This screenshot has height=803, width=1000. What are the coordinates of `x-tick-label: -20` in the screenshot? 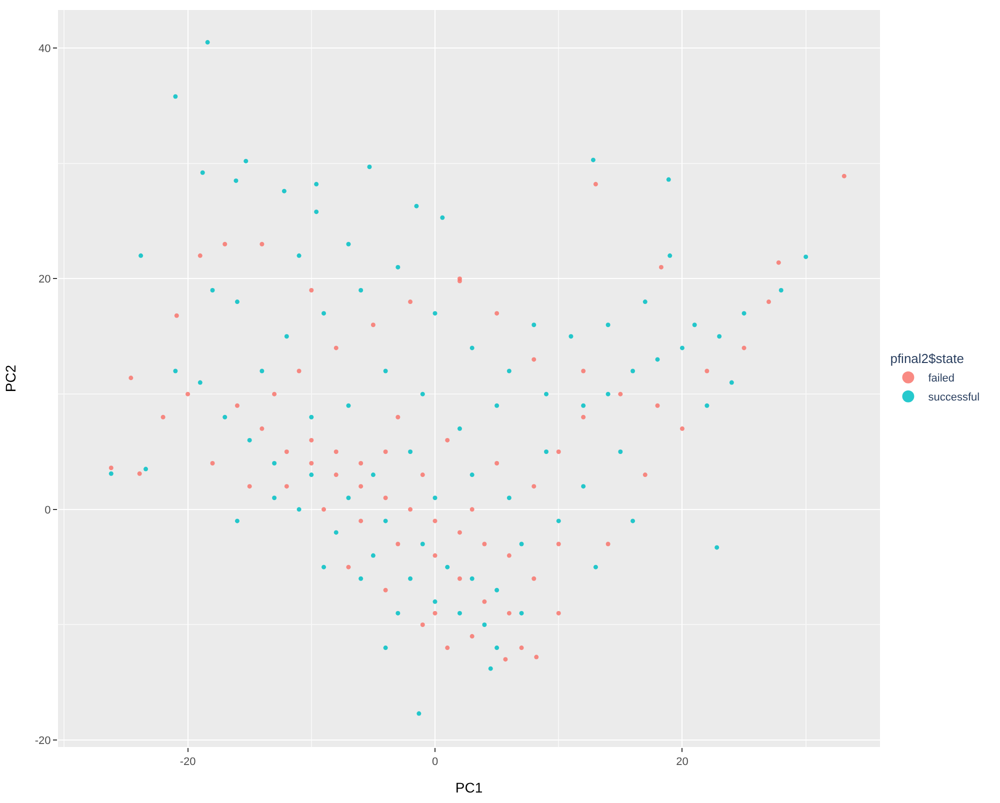 It's located at (188, 762).